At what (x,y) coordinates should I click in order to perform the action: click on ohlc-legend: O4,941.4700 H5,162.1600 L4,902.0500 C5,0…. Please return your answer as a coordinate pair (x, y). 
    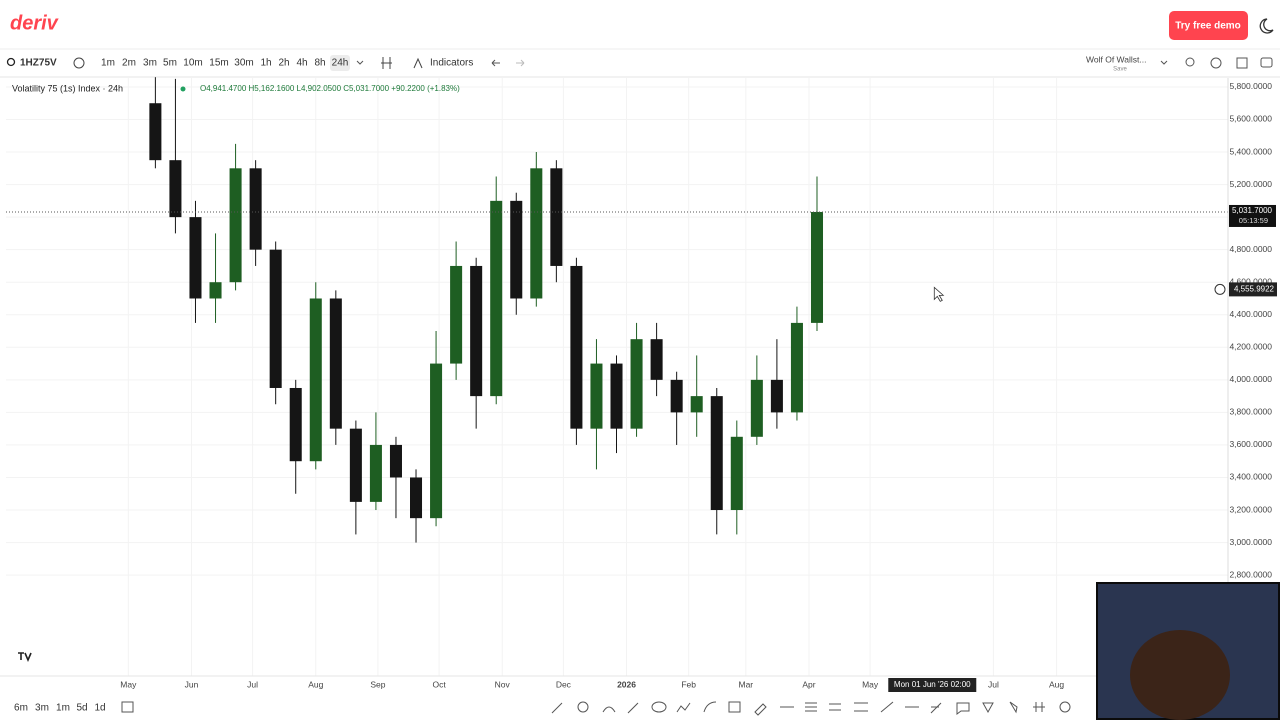
    Looking at the image, I should click on (330, 88).